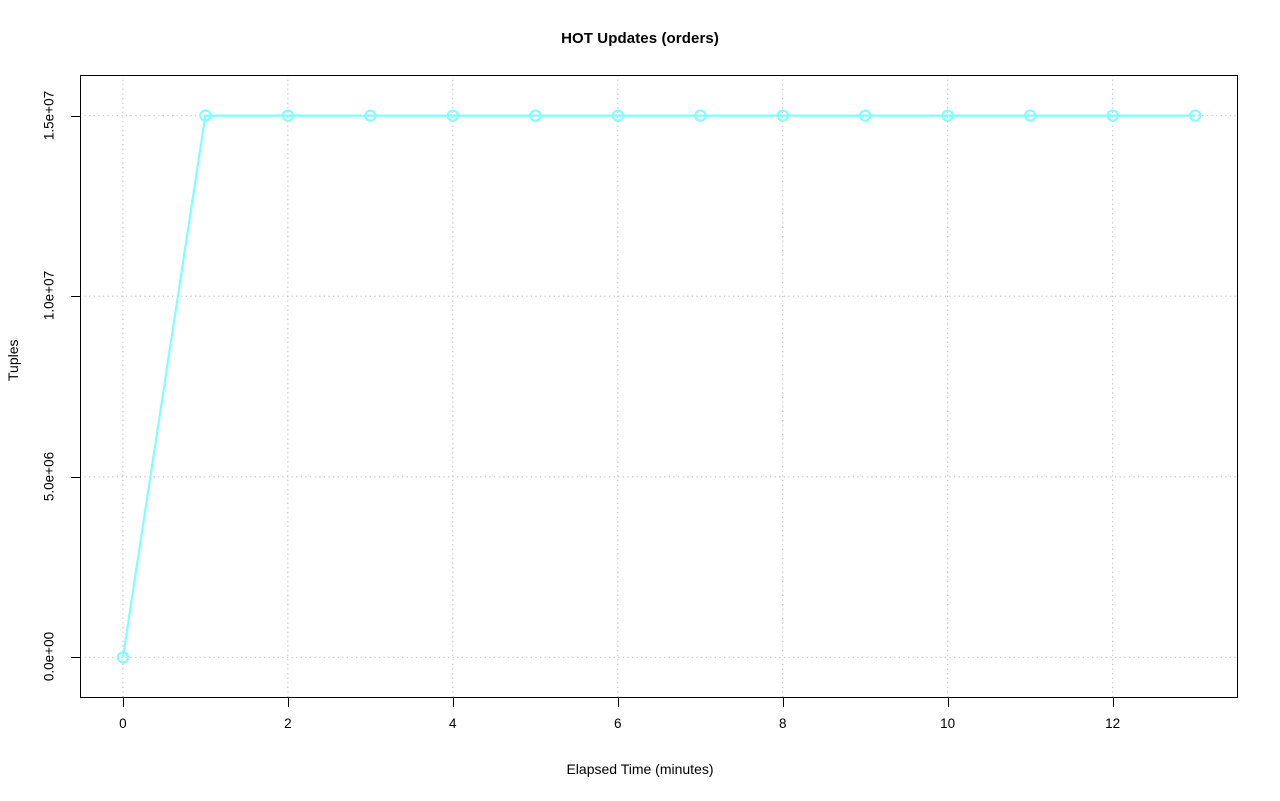 The image size is (1280, 801). I want to click on x-axis-label: Elapsed Time (minutes), so click(640, 769).